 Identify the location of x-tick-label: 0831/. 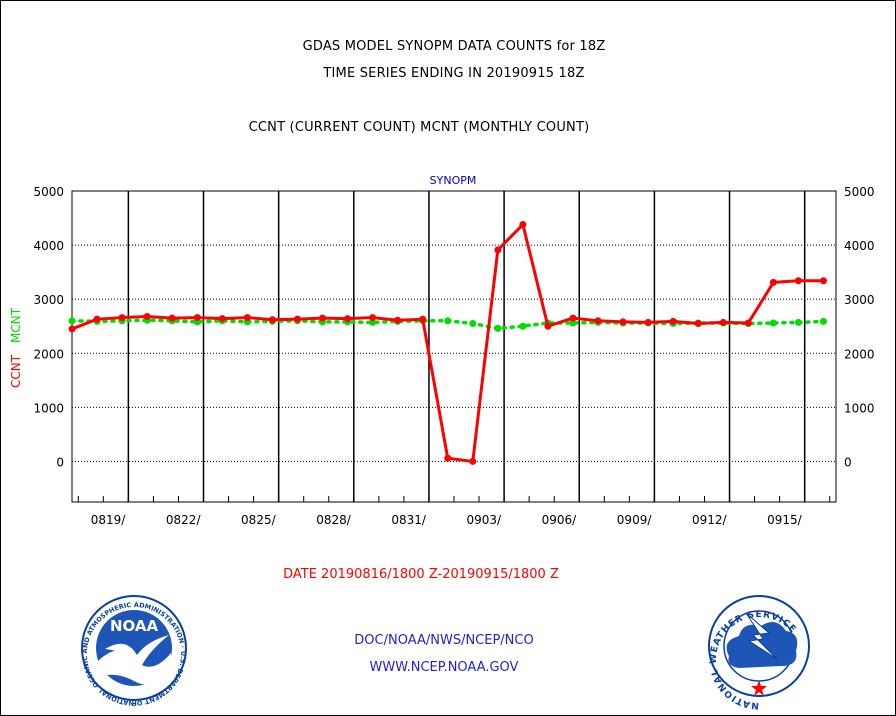
(409, 520).